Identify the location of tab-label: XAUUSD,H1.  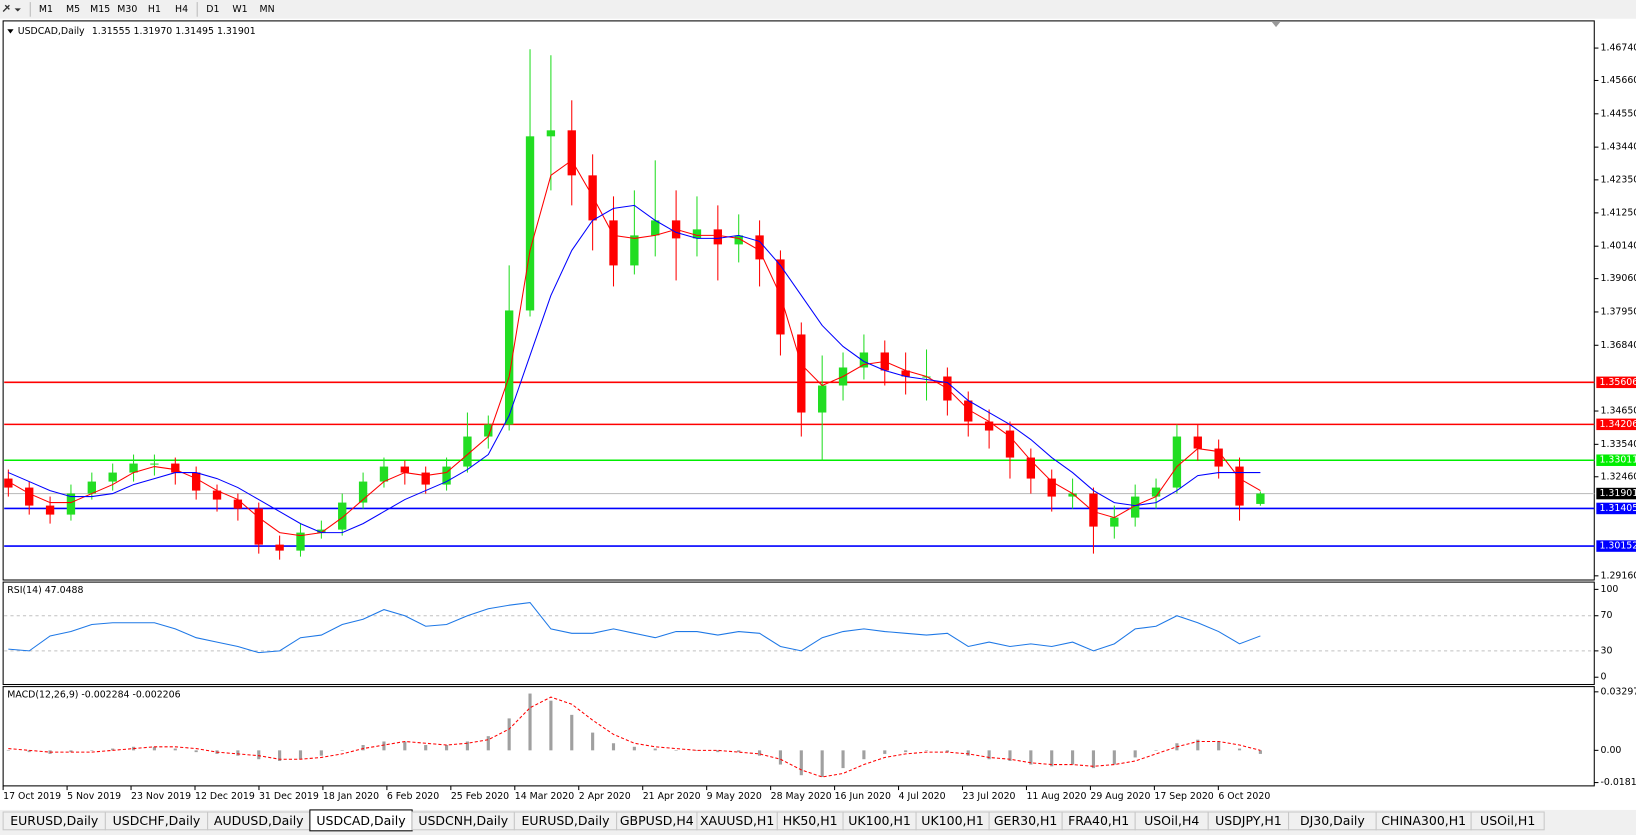
(737, 820).